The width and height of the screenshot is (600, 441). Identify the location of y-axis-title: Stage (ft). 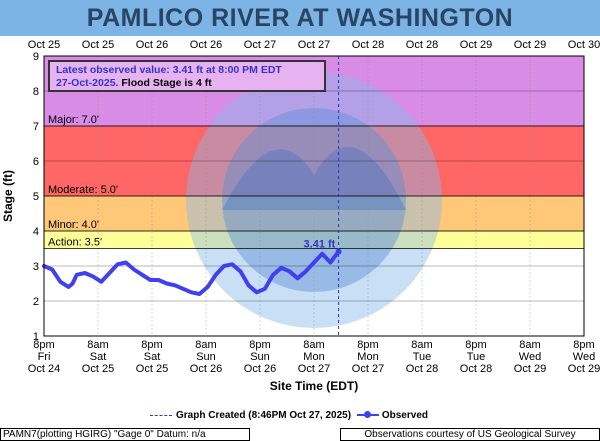
(8, 196).